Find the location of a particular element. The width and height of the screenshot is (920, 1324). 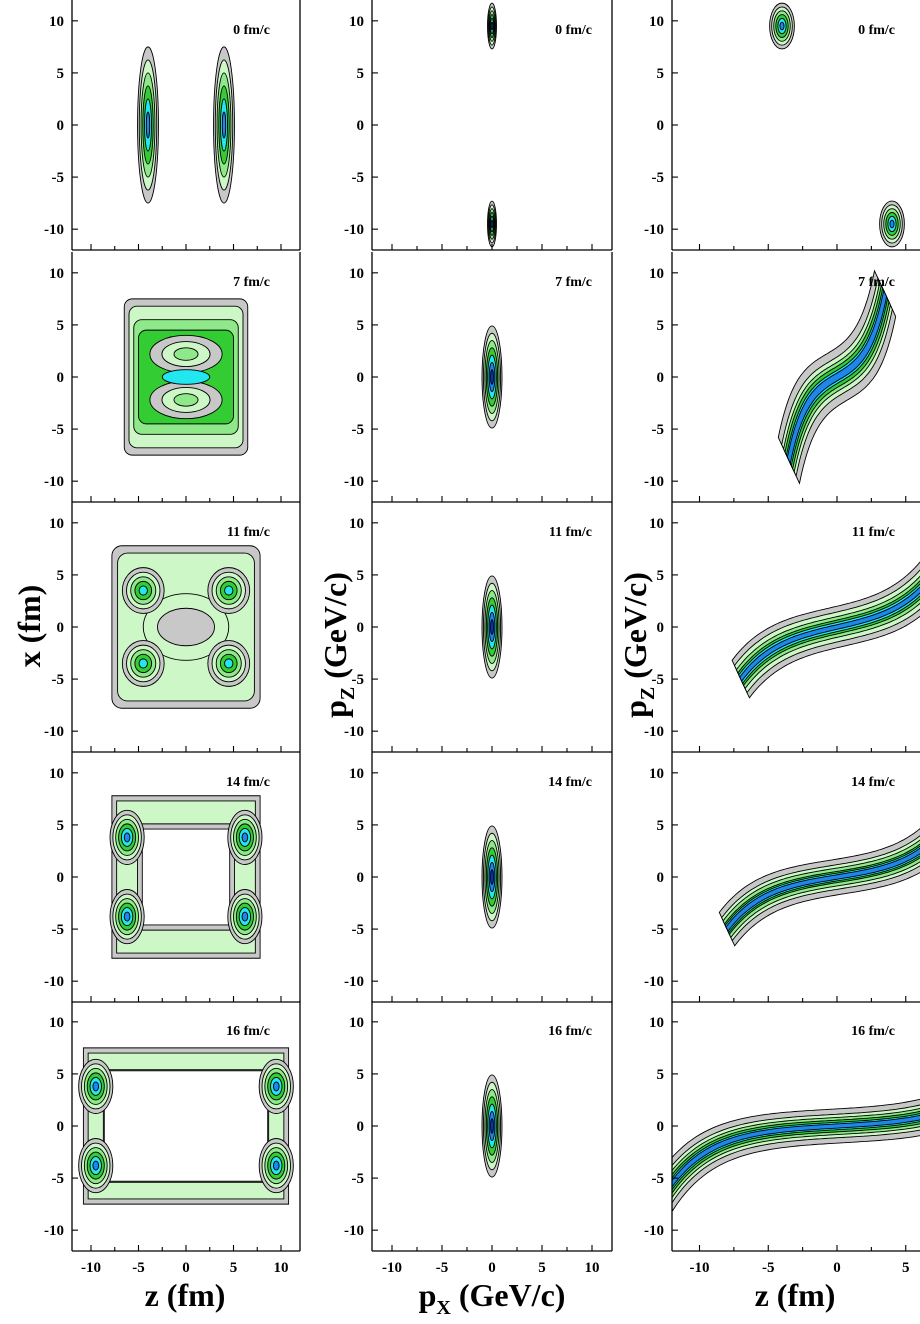

panel-r3-c1-y-tick-label: 0 is located at coordinates (61, 628).